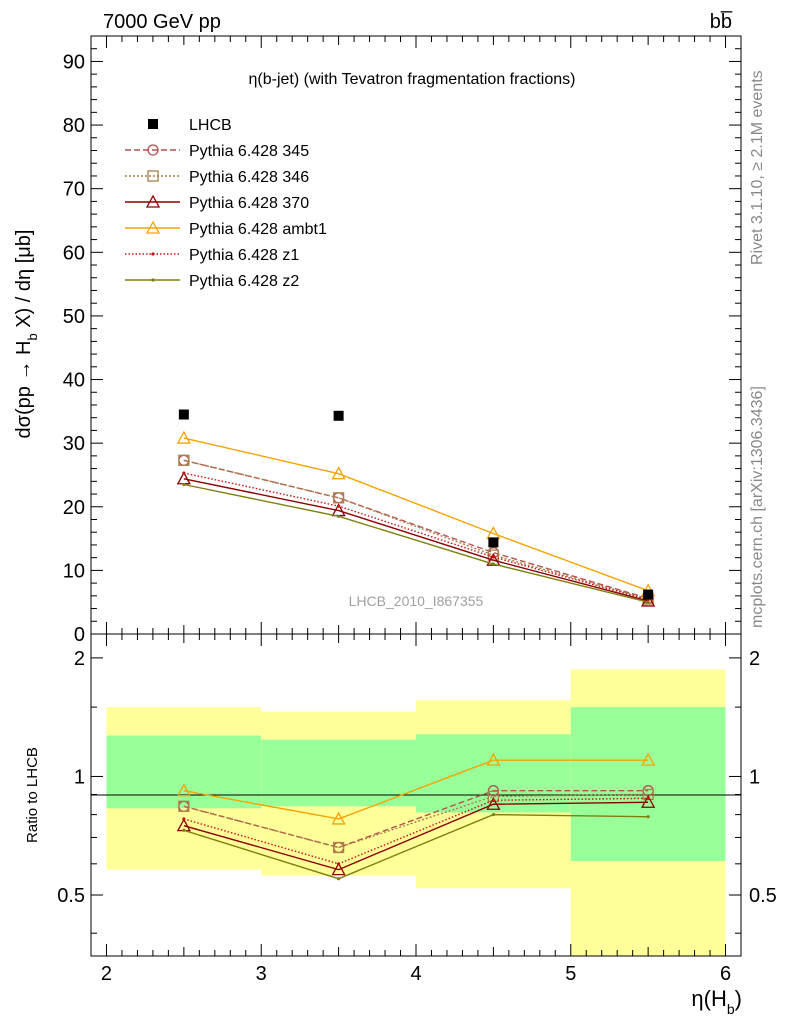 Image resolution: width=786 pixels, height=1024 pixels. Describe the element at coordinates (24, 390) in the screenshot. I see `main-y-axis-label-main: dσ(pp → H` at that location.